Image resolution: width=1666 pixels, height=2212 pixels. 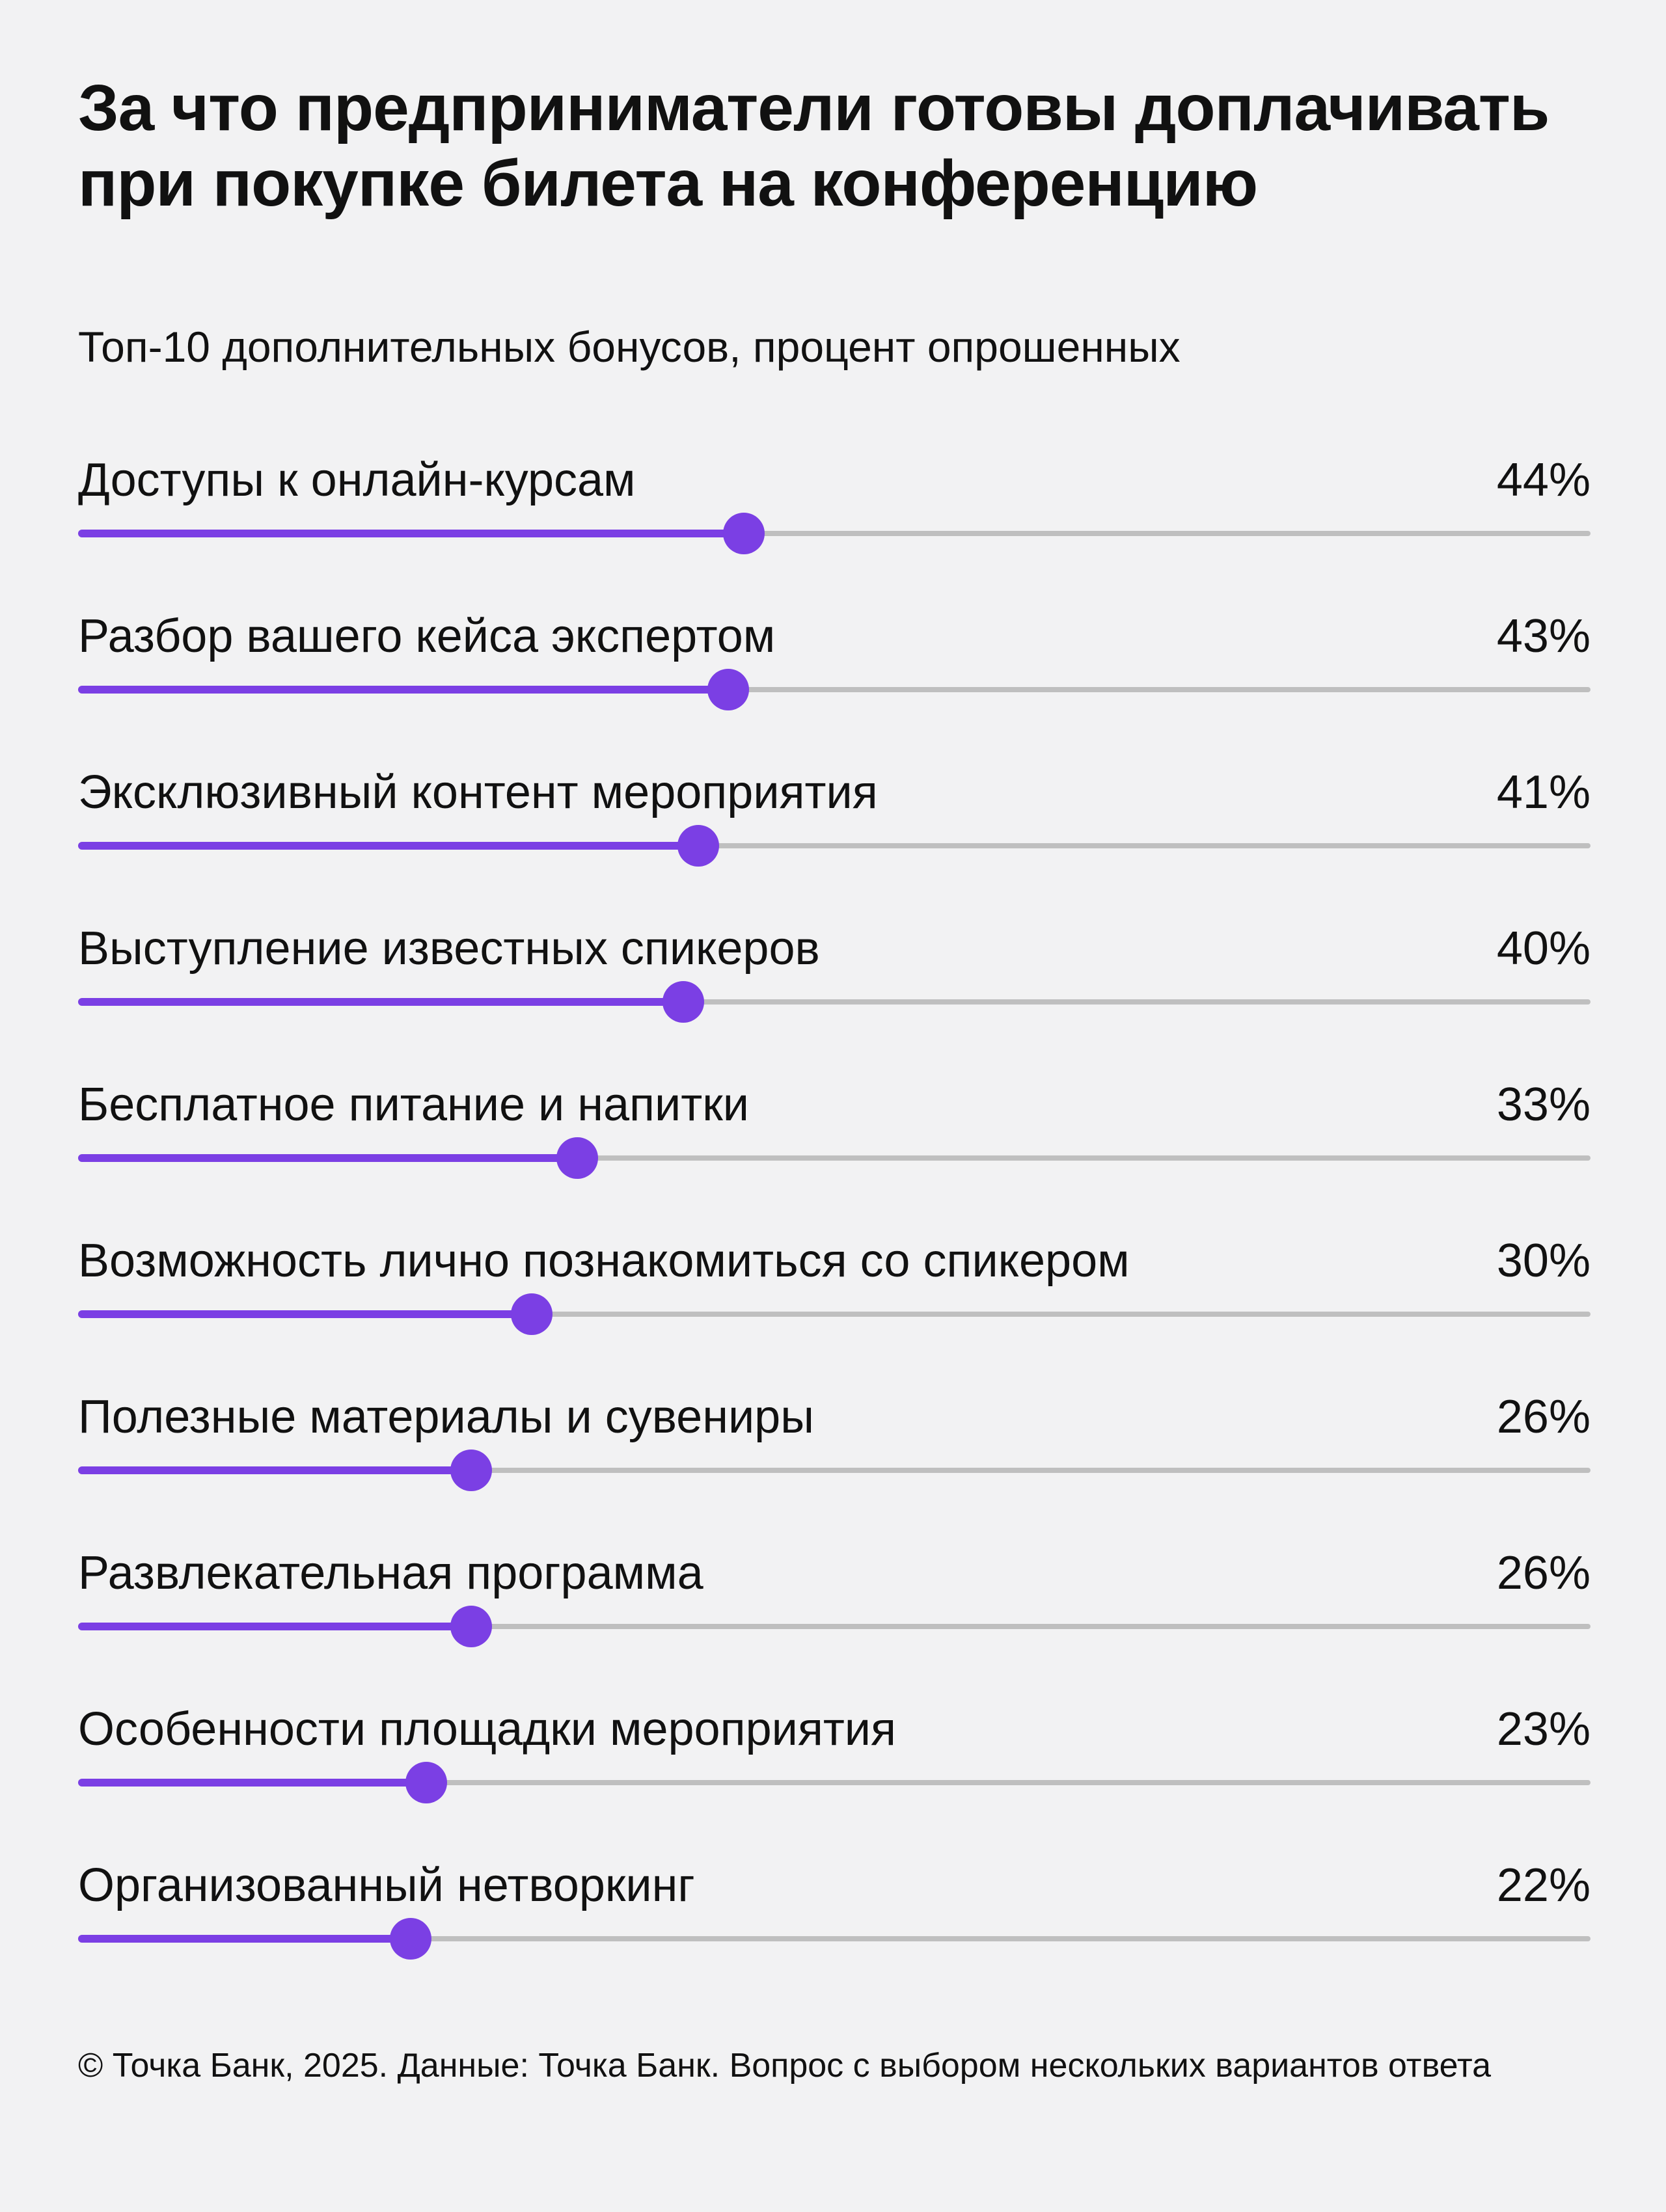 I want to click on value-label: 40%, so click(x=1543, y=949).